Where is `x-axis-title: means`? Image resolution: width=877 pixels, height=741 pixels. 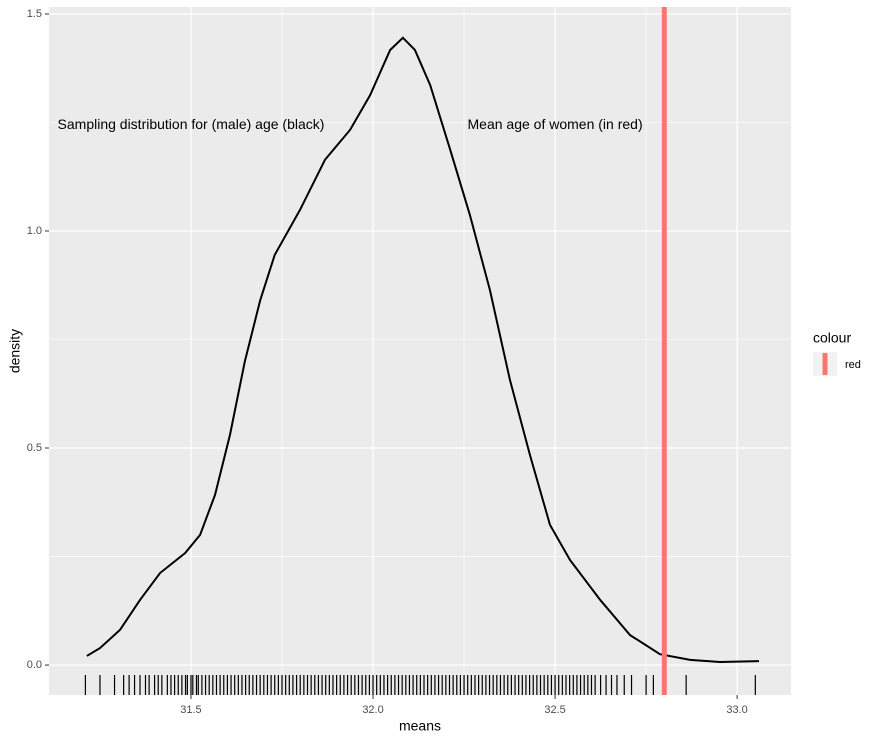 x-axis-title: means is located at coordinates (420, 726).